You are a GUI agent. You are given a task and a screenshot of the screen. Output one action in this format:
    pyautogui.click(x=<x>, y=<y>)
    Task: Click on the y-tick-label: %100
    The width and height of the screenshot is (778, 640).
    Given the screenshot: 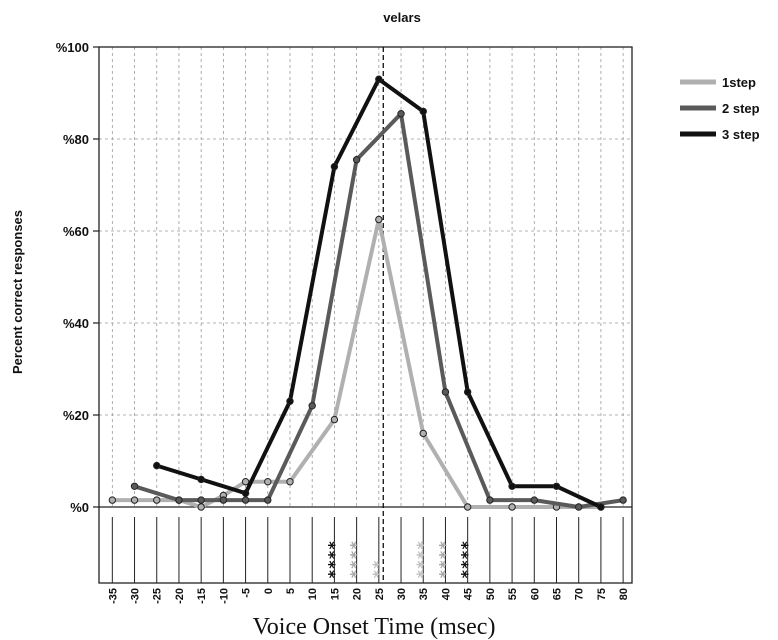 What is the action you would take?
    pyautogui.click(x=72, y=47)
    